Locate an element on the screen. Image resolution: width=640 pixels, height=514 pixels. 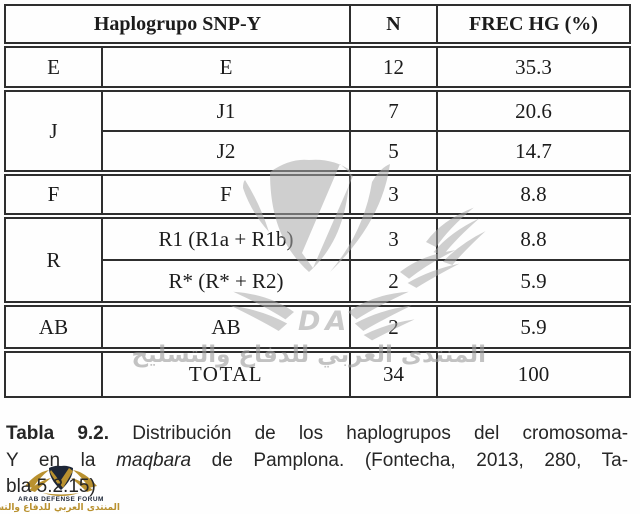
haplogroup-cell: F is located at coordinates (226, 193).